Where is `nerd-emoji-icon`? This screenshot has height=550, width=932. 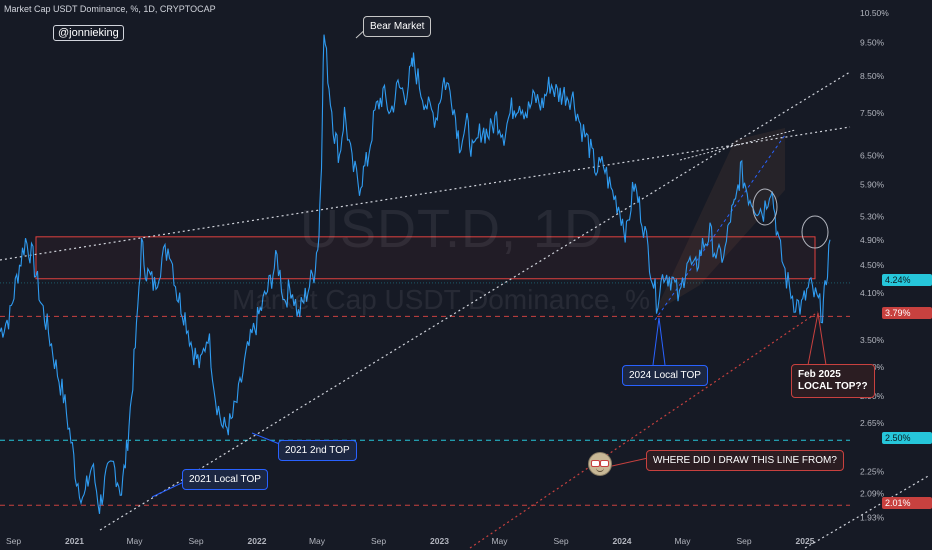
nerd-emoji-icon is located at coordinates (600, 464).